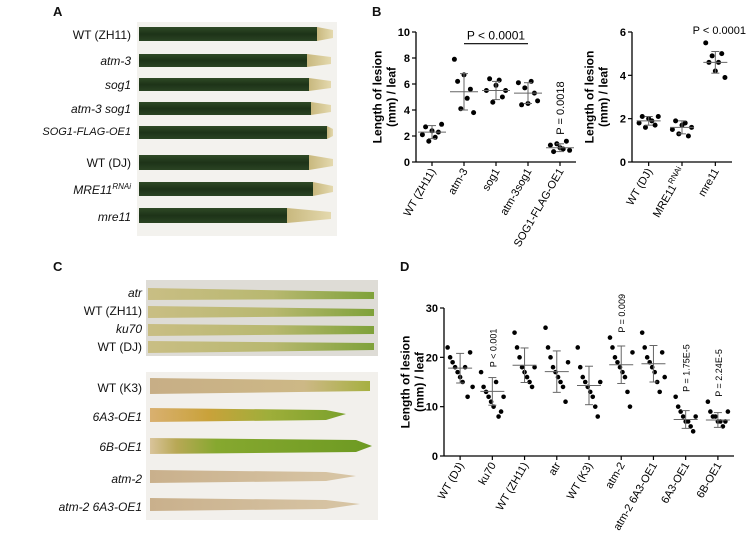 Image resolution: width=748 pixels, height=534 pixels. I want to click on panel-letter-b: B, so click(377, 11).